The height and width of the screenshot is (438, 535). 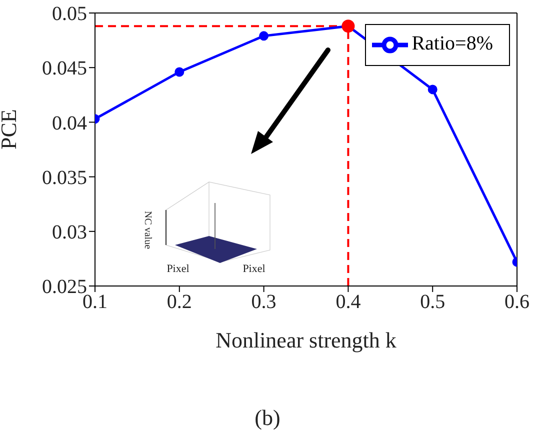 I want to click on x-axis-title: Nonlinear strength k, so click(x=306, y=340).